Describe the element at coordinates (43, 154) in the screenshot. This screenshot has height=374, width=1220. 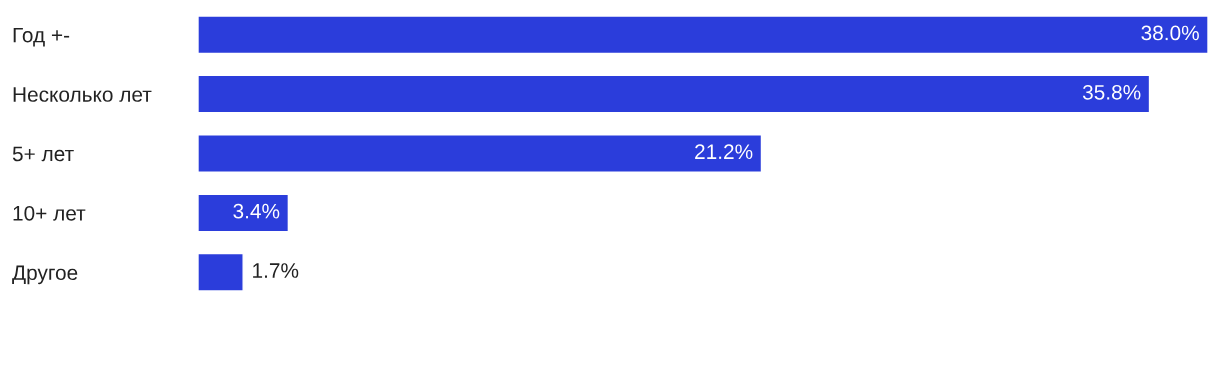
I see `y-tick-label: 5+ лет` at that location.